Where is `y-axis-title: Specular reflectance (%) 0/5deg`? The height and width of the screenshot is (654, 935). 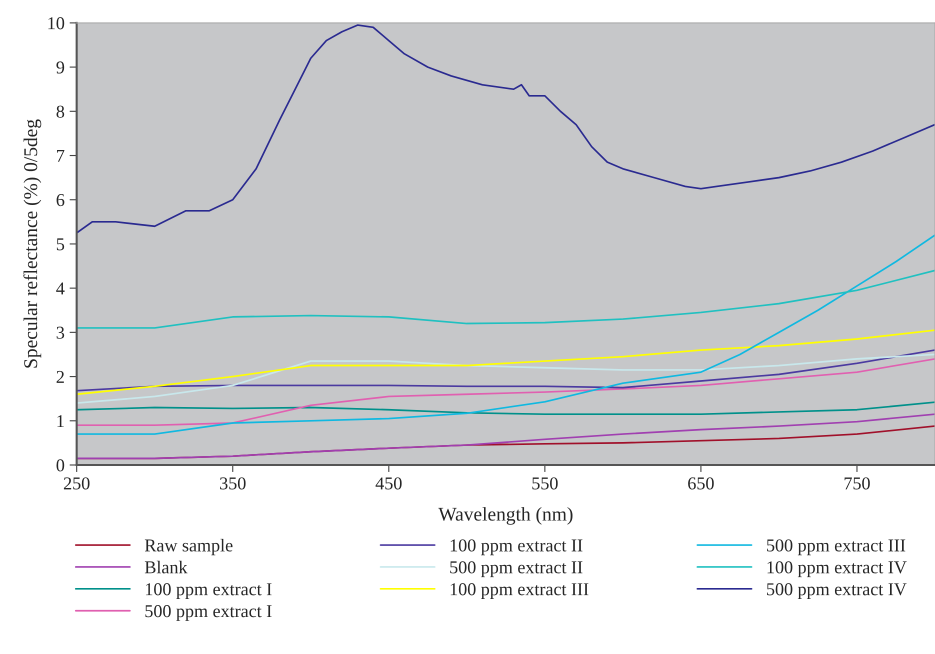
y-axis-title: Specular reflectance (%) 0/5deg is located at coordinates (32, 243).